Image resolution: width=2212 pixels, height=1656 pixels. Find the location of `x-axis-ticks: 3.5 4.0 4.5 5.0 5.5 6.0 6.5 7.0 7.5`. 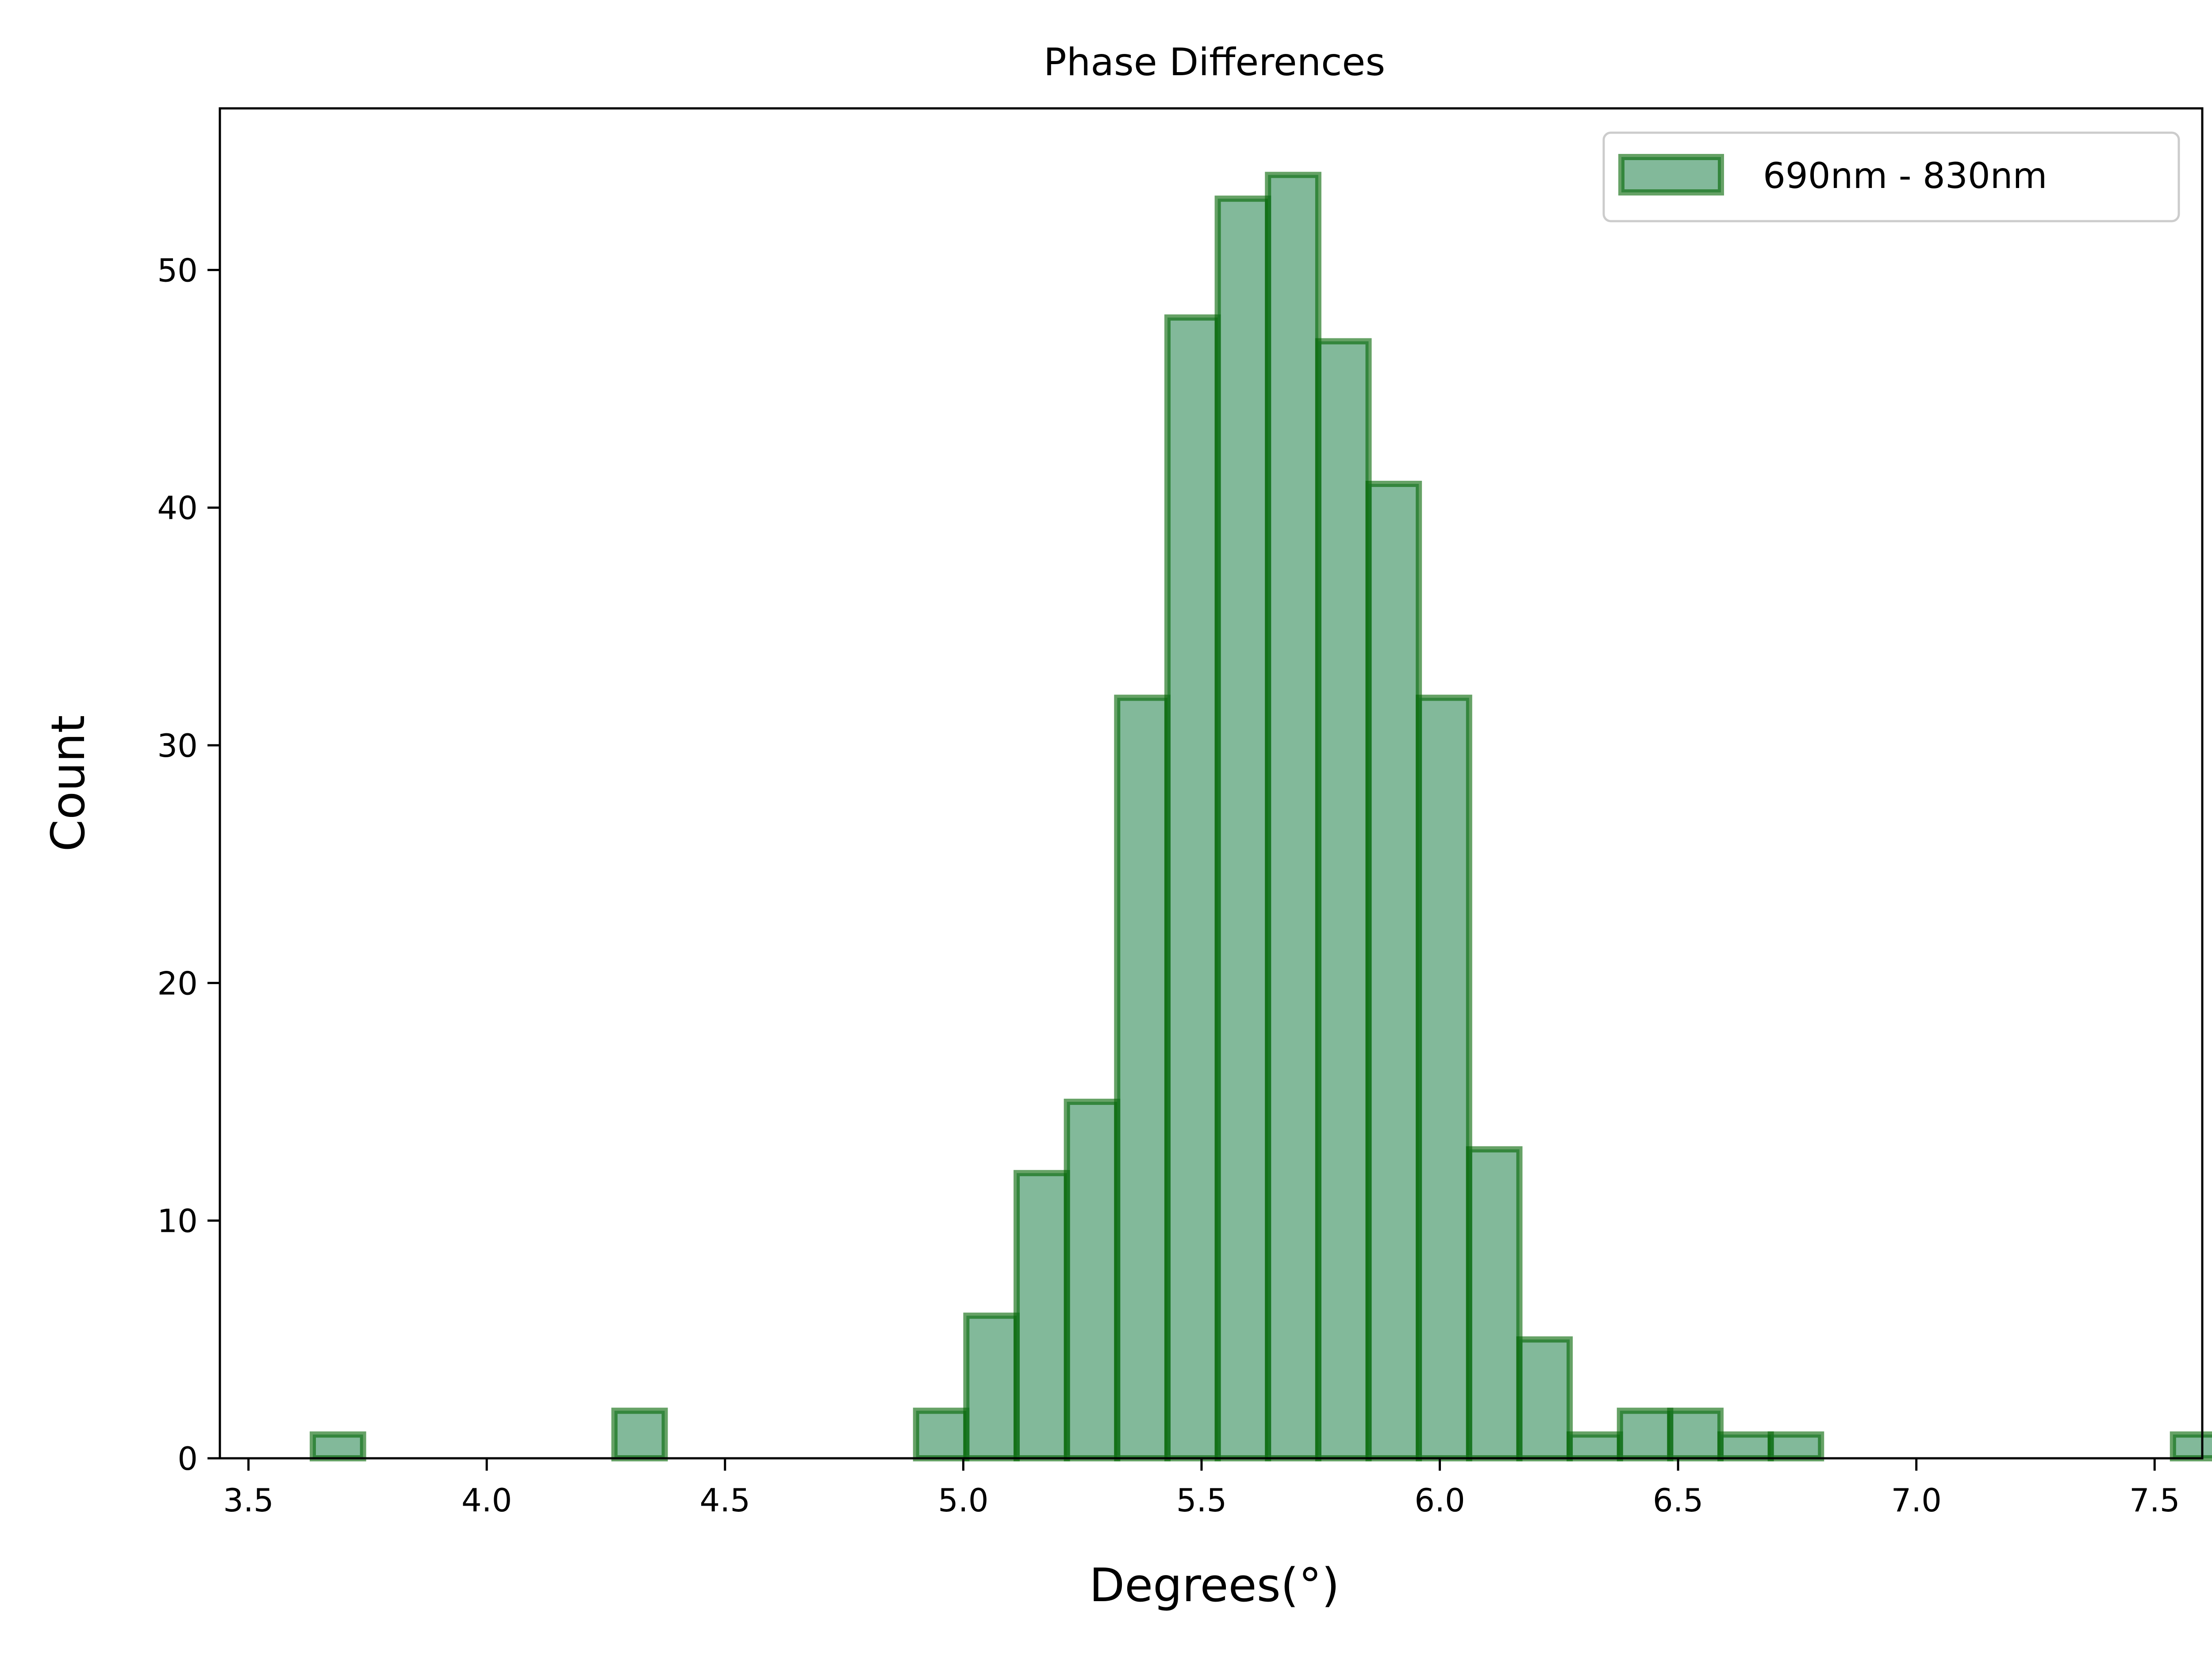

x-axis-ticks: 3.5 4.0 4.5 5.0 5.5 6.0 6.5 7.0 7.5 is located at coordinates (1202, 1488).